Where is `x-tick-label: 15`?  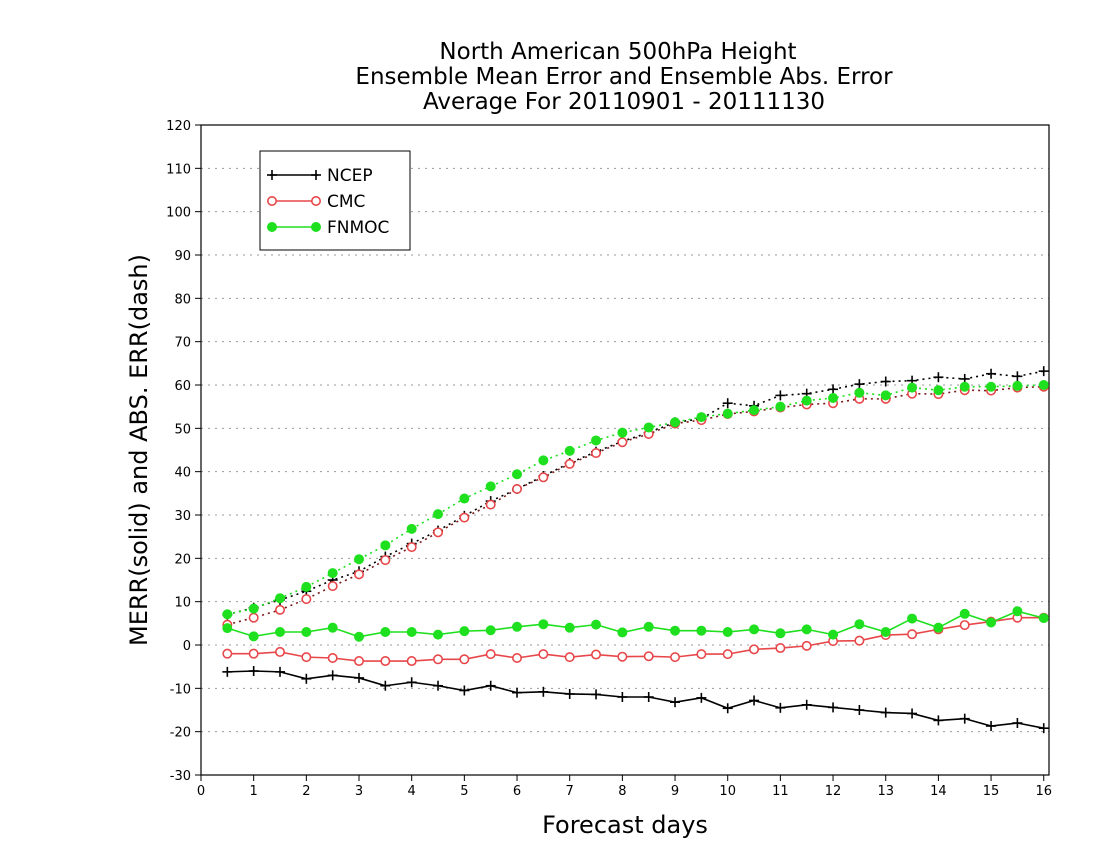
x-tick-label: 15 is located at coordinates (991, 791).